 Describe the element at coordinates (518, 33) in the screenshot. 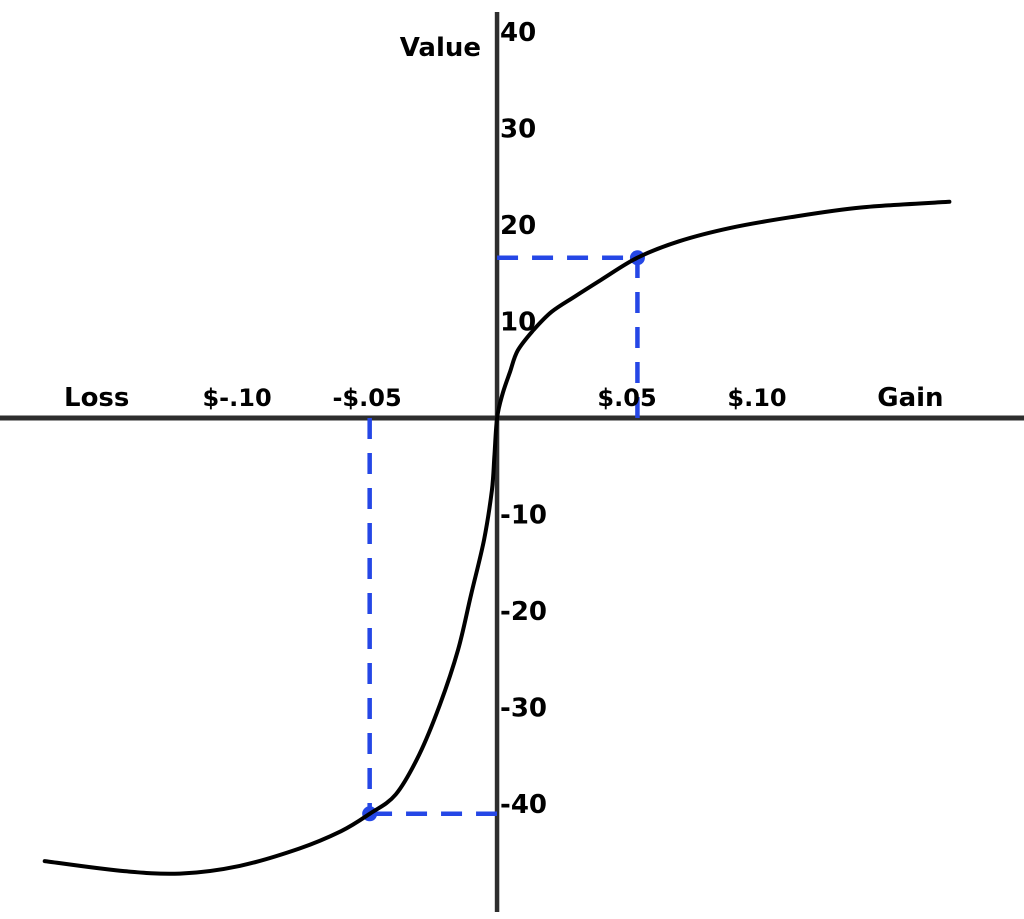

I see `y-tick-label-40: 40` at that location.